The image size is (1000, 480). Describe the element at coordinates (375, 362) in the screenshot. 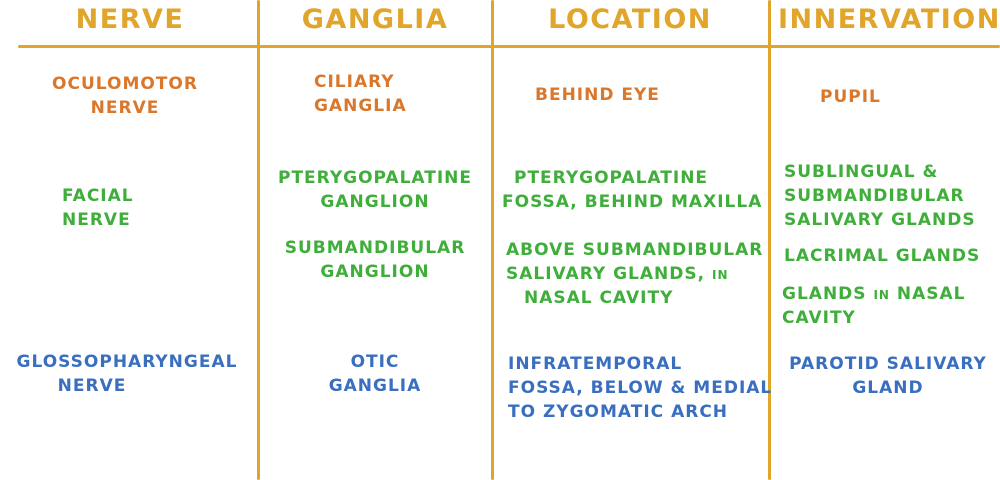

I see `cell-line: OTIC` at that location.